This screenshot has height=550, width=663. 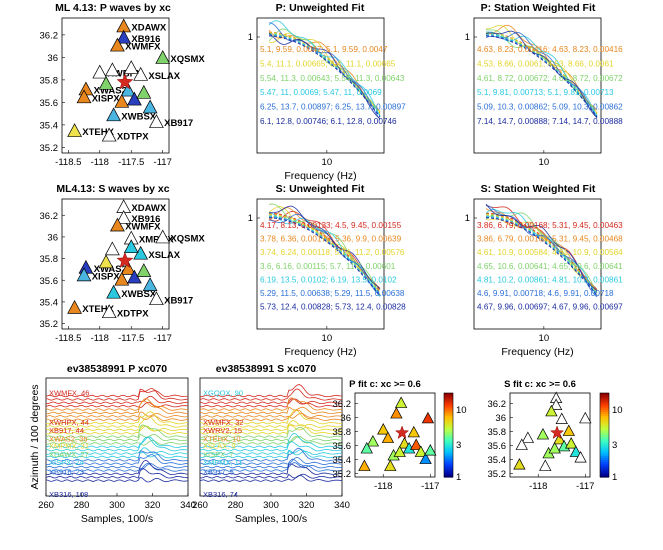 I want to click on p-fit-map-ytick: 35.4, so click(x=342, y=460).